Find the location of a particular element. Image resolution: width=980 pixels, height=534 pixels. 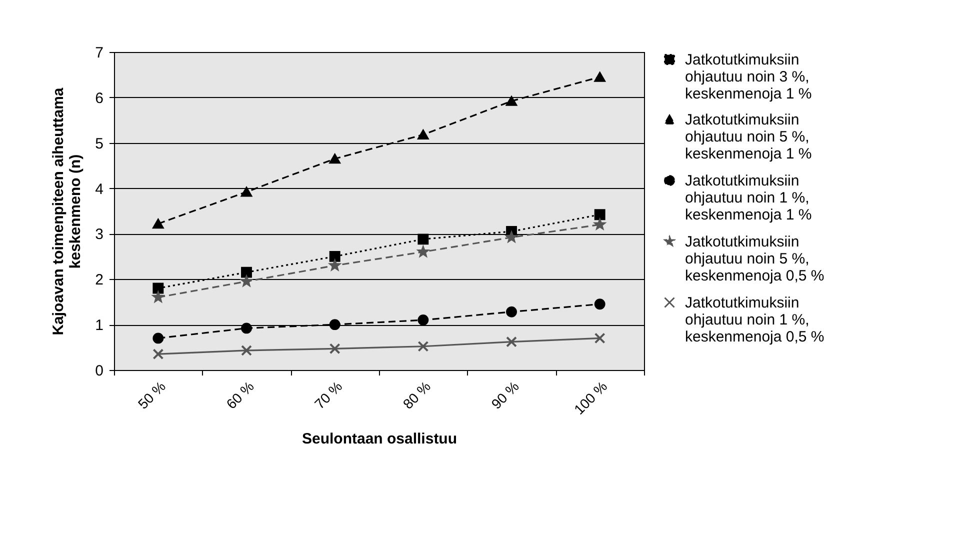

x-tick-label: 50 % is located at coordinates (151, 395).